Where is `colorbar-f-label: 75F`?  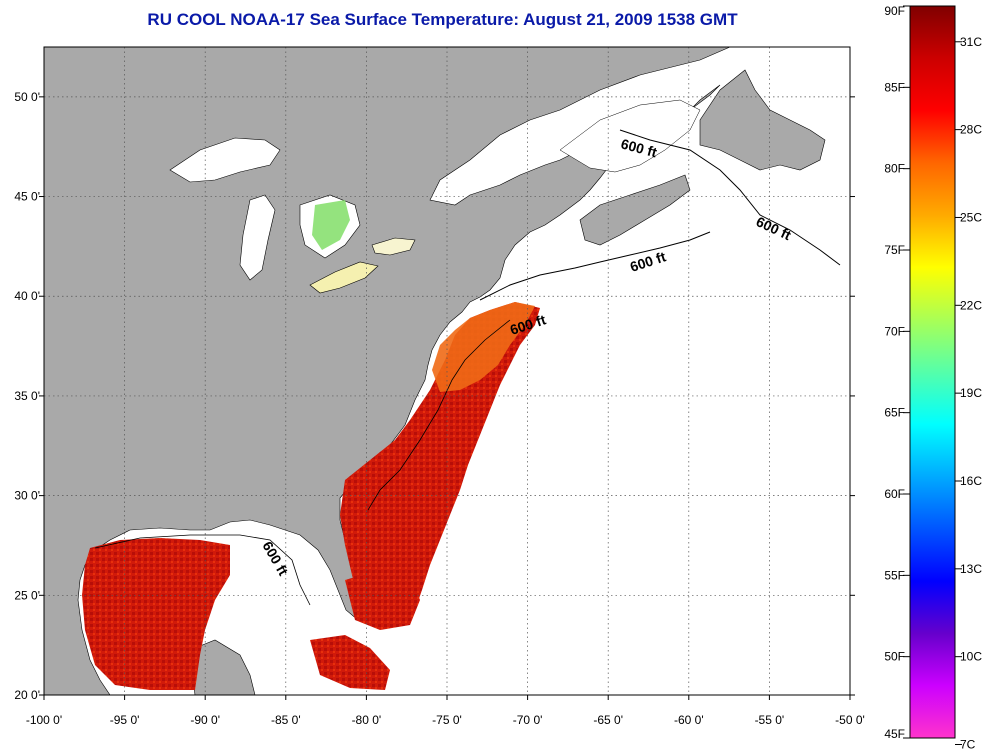
colorbar-f-label: 75F is located at coordinates (894, 250).